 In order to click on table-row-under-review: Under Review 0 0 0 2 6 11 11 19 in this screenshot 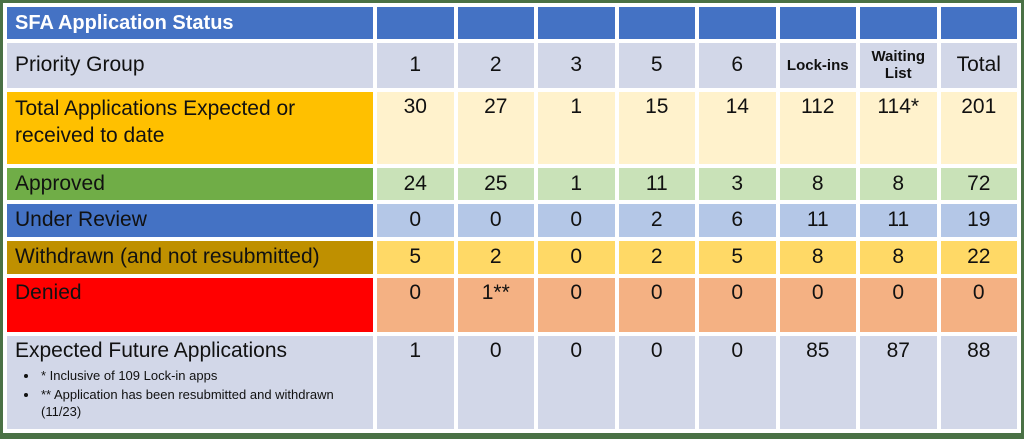, I will do `click(512, 220)`.